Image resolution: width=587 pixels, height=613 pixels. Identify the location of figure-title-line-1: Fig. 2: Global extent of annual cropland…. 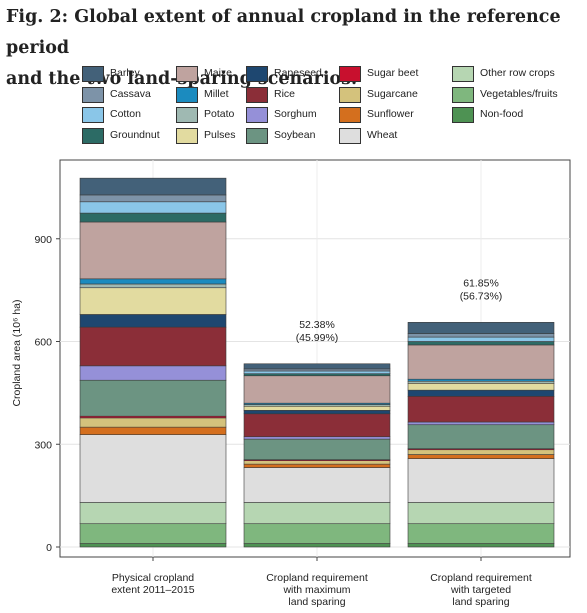
(283, 32).